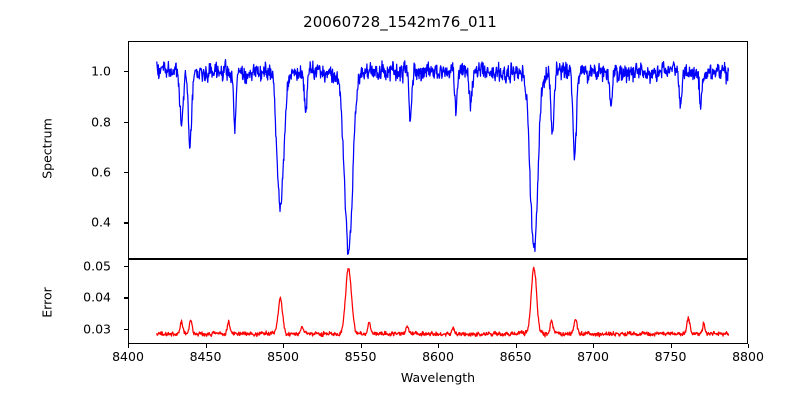 This screenshot has width=800, height=400. I want to click on y-tick-label: 0.03, so click(97, 329).